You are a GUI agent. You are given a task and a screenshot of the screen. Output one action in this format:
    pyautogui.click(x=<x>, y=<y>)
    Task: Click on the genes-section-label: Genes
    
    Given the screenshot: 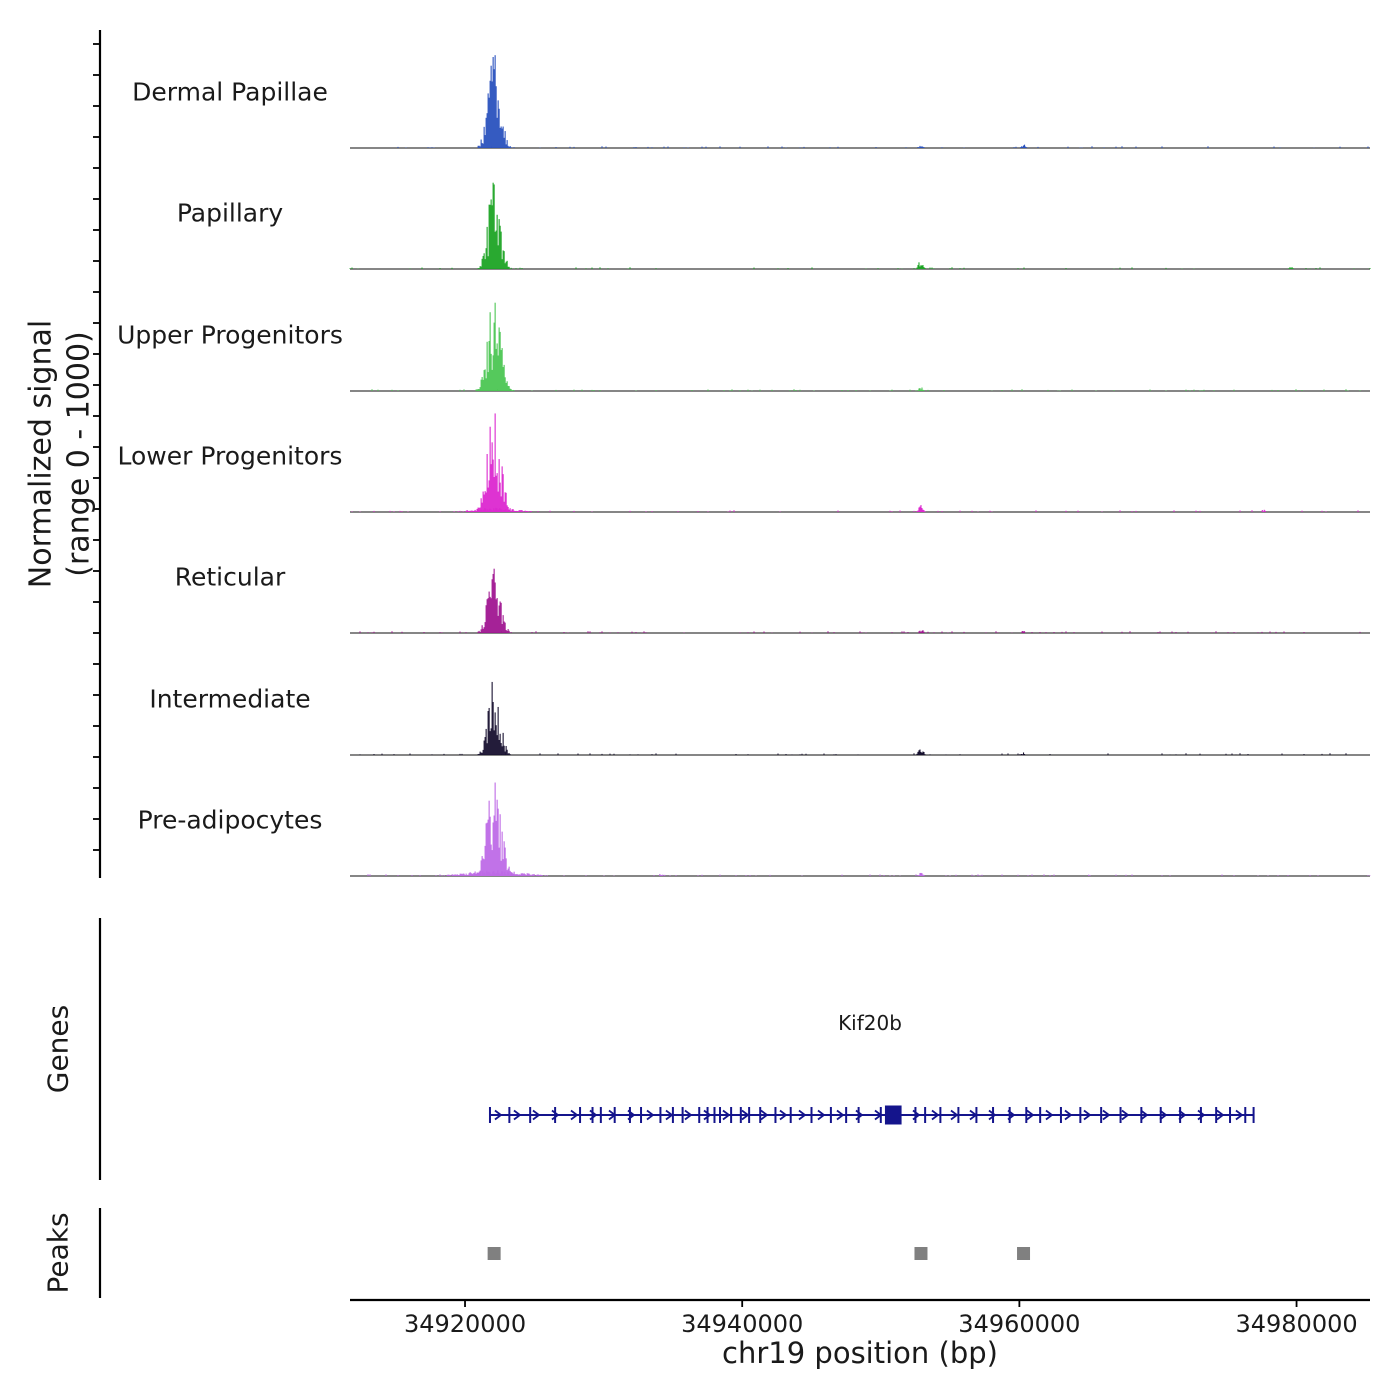 What is the action you would take?
    pyautogui.click(x=58, y=1049)
    